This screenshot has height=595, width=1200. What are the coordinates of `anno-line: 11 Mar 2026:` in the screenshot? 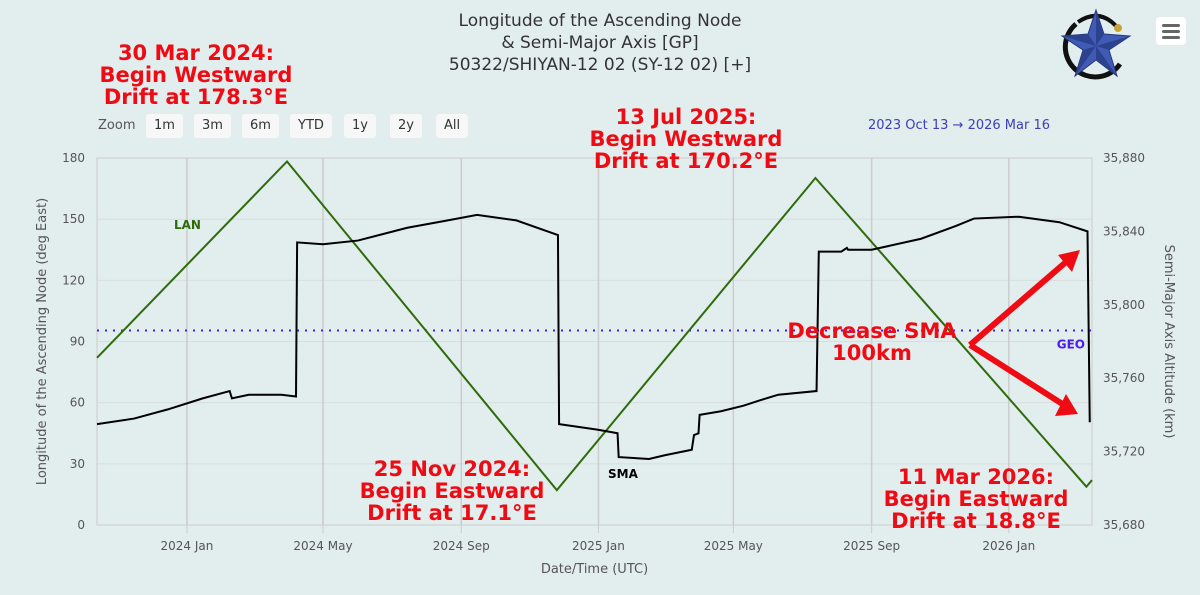 It's located at (976, 477).